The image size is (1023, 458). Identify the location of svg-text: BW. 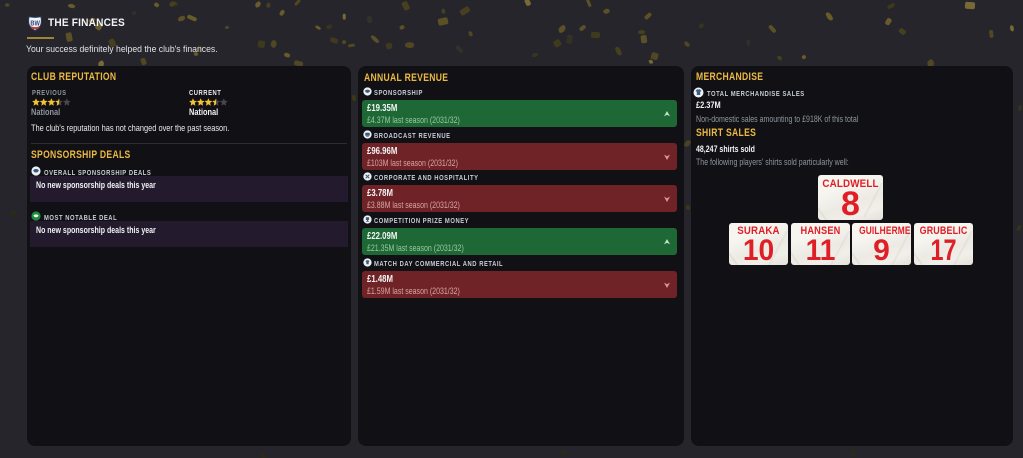
(35, 23).